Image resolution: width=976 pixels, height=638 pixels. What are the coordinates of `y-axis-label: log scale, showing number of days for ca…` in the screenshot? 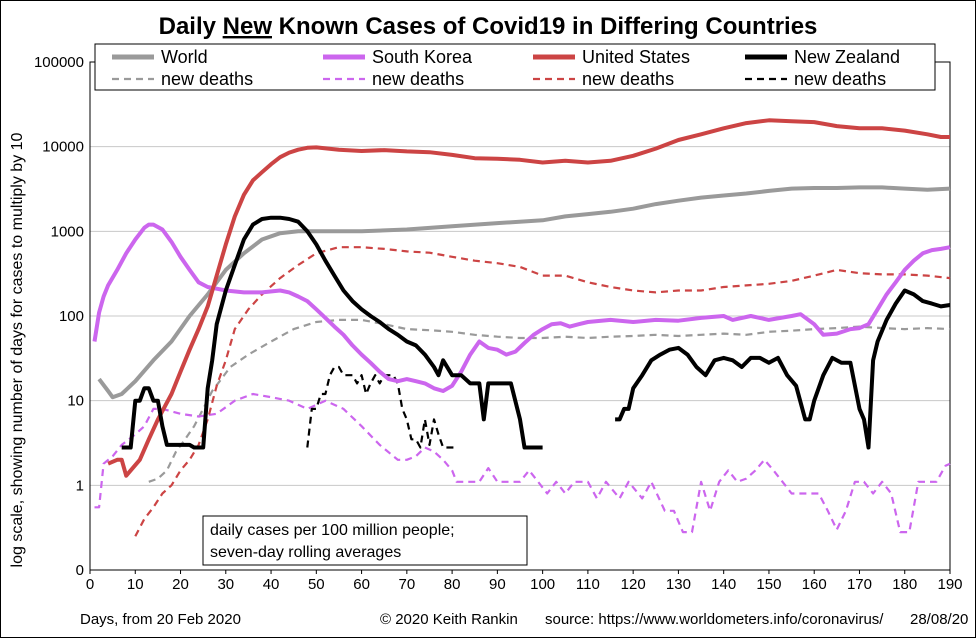 It's located at (17, 349).